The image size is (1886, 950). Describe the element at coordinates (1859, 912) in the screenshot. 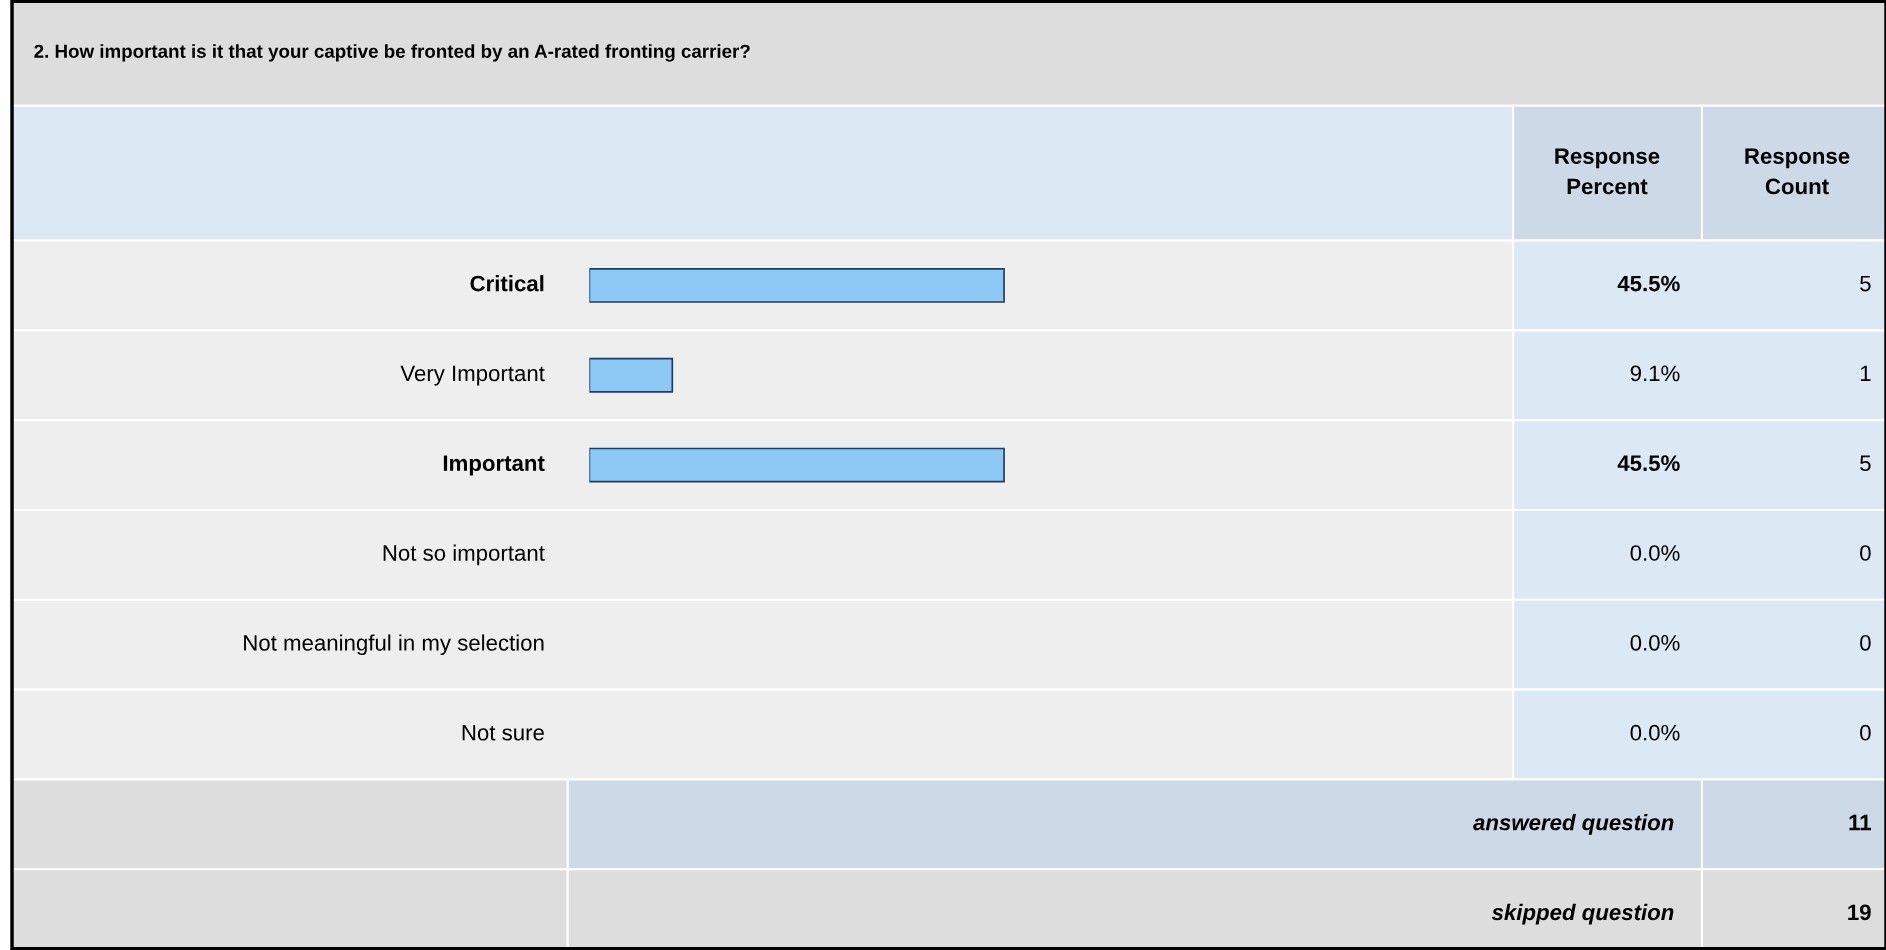

I see `text: 19` at that location.